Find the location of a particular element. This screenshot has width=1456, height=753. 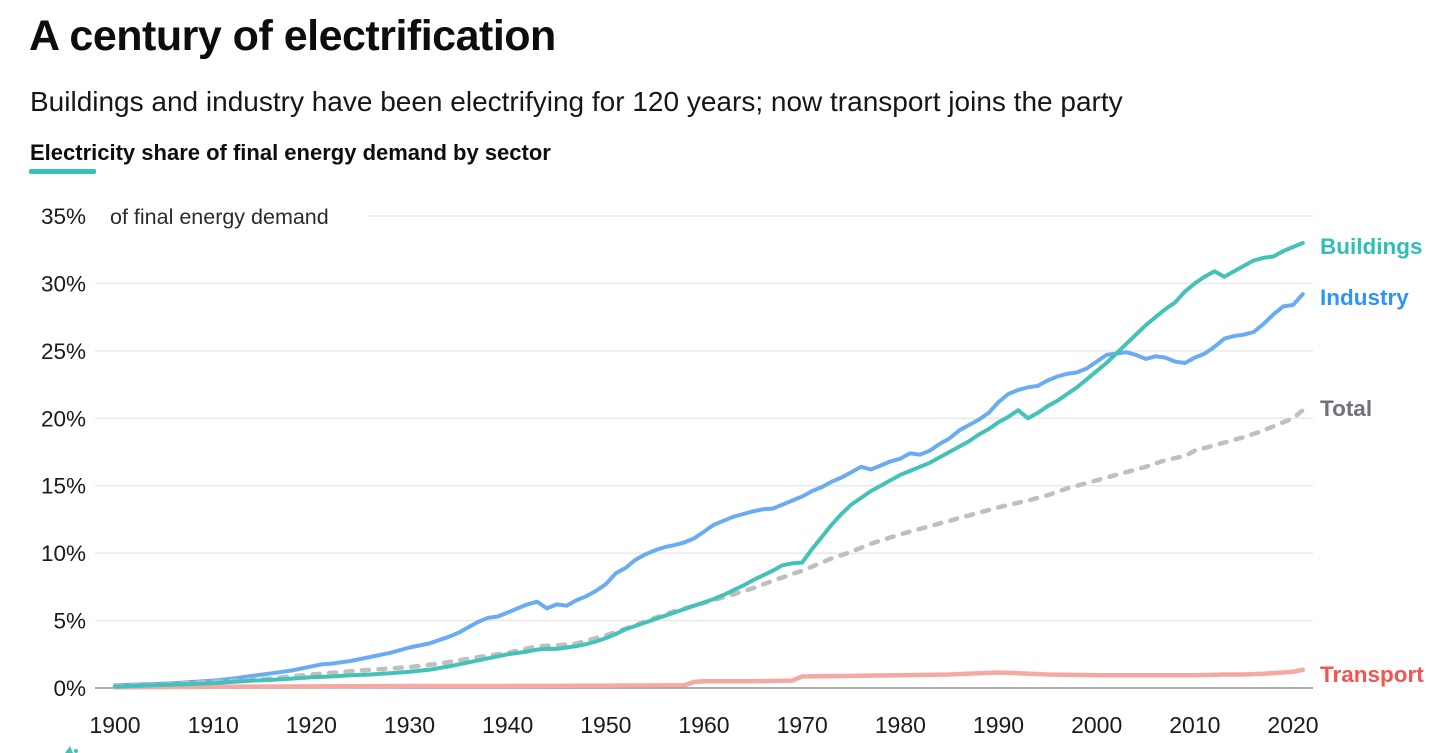

cropped-attribution-mark is located at coordinates (71, 749).